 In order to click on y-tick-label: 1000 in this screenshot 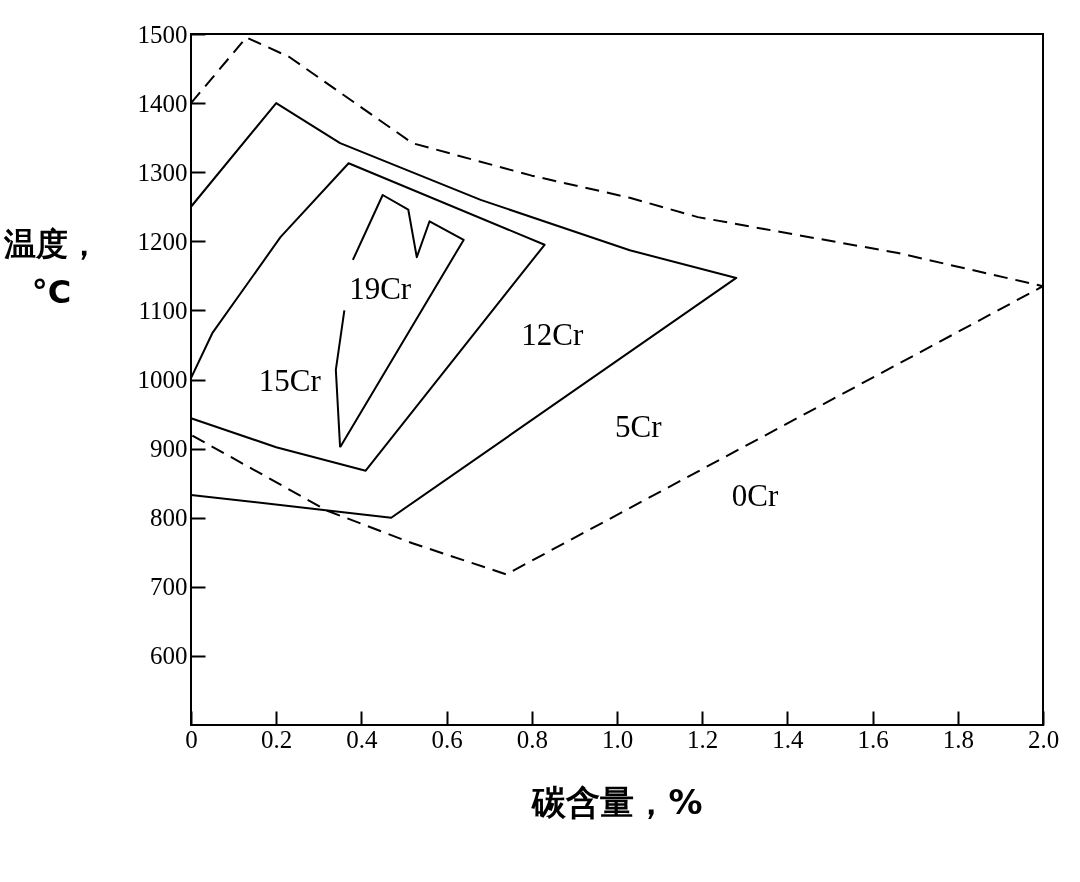, I will do `click(162, 379)`.